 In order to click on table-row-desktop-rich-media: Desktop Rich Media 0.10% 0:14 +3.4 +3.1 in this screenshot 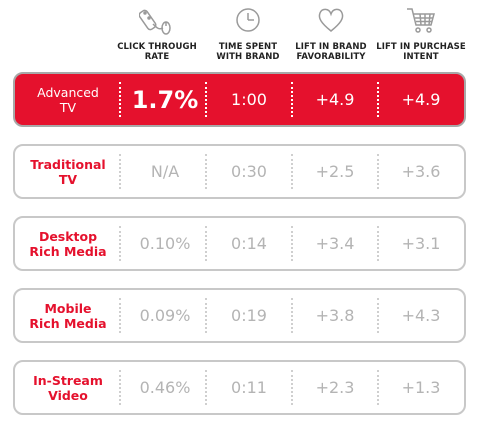, I will do `click(239, 243)`.